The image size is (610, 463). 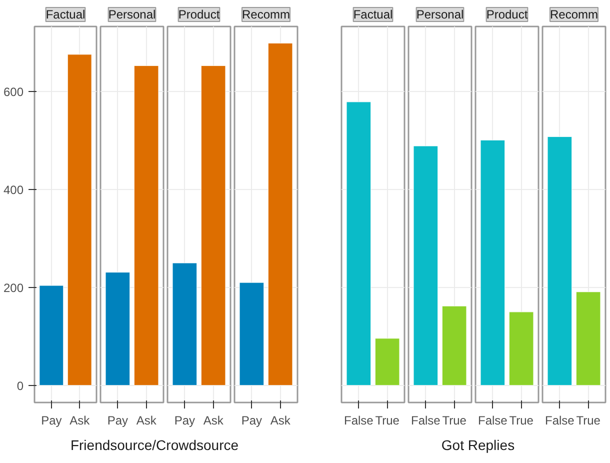 What do you see at coordinates (13, 92) in the screenshot?
I see `y-tick-label: 600` at bounding box center [13, 92].